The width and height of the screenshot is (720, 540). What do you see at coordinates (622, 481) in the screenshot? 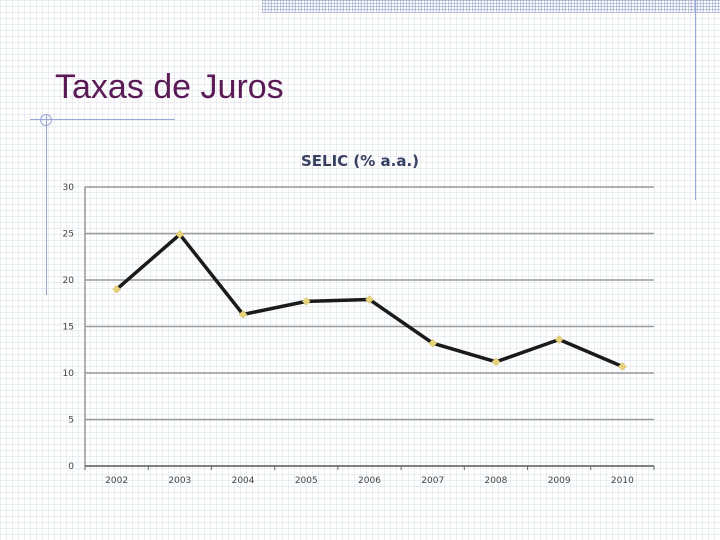
I see `x-tick-label: 2010` at bounding box center [622, 481].